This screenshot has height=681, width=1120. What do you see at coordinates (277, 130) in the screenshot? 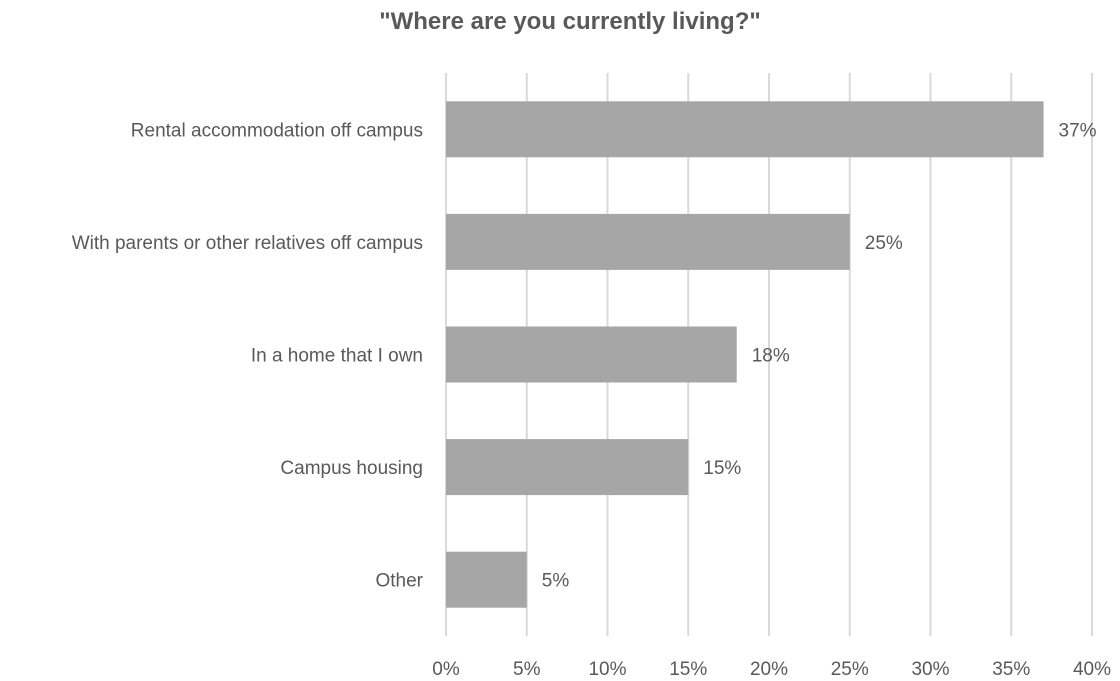
I see `category-label-0: Rental accommodation off campus` at bounding box center [277, 130].